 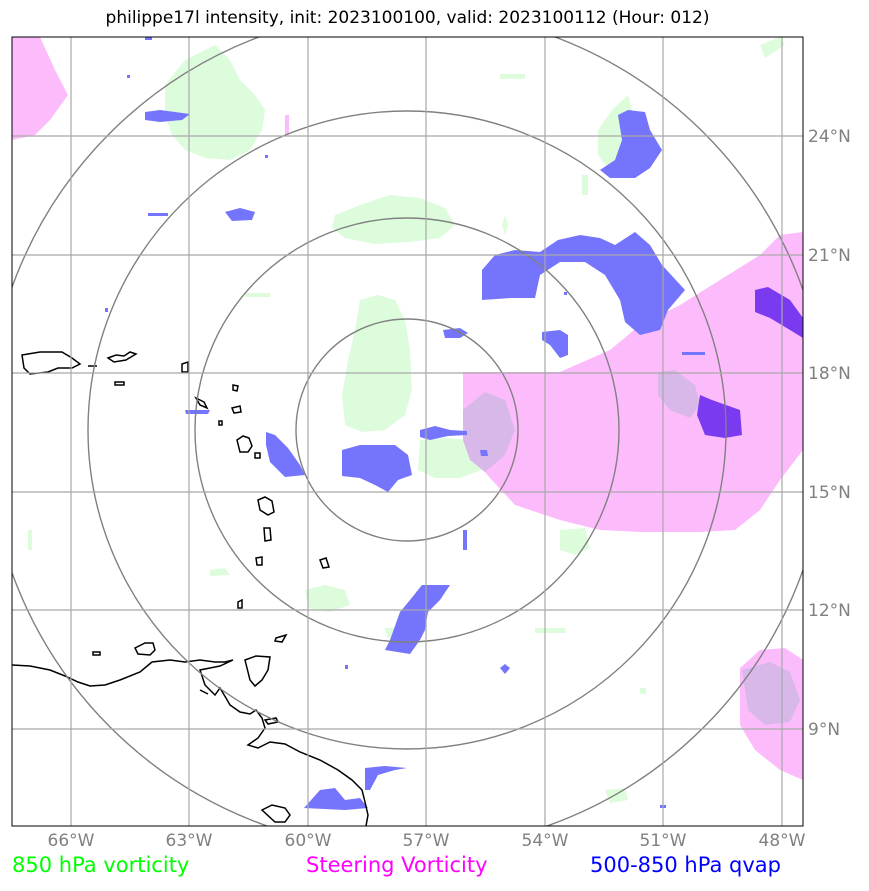 What do you see at coordinates (829, 611) in the screenshot?
I see `y-tick-label: 12°N` at bounding box center [829, 611].